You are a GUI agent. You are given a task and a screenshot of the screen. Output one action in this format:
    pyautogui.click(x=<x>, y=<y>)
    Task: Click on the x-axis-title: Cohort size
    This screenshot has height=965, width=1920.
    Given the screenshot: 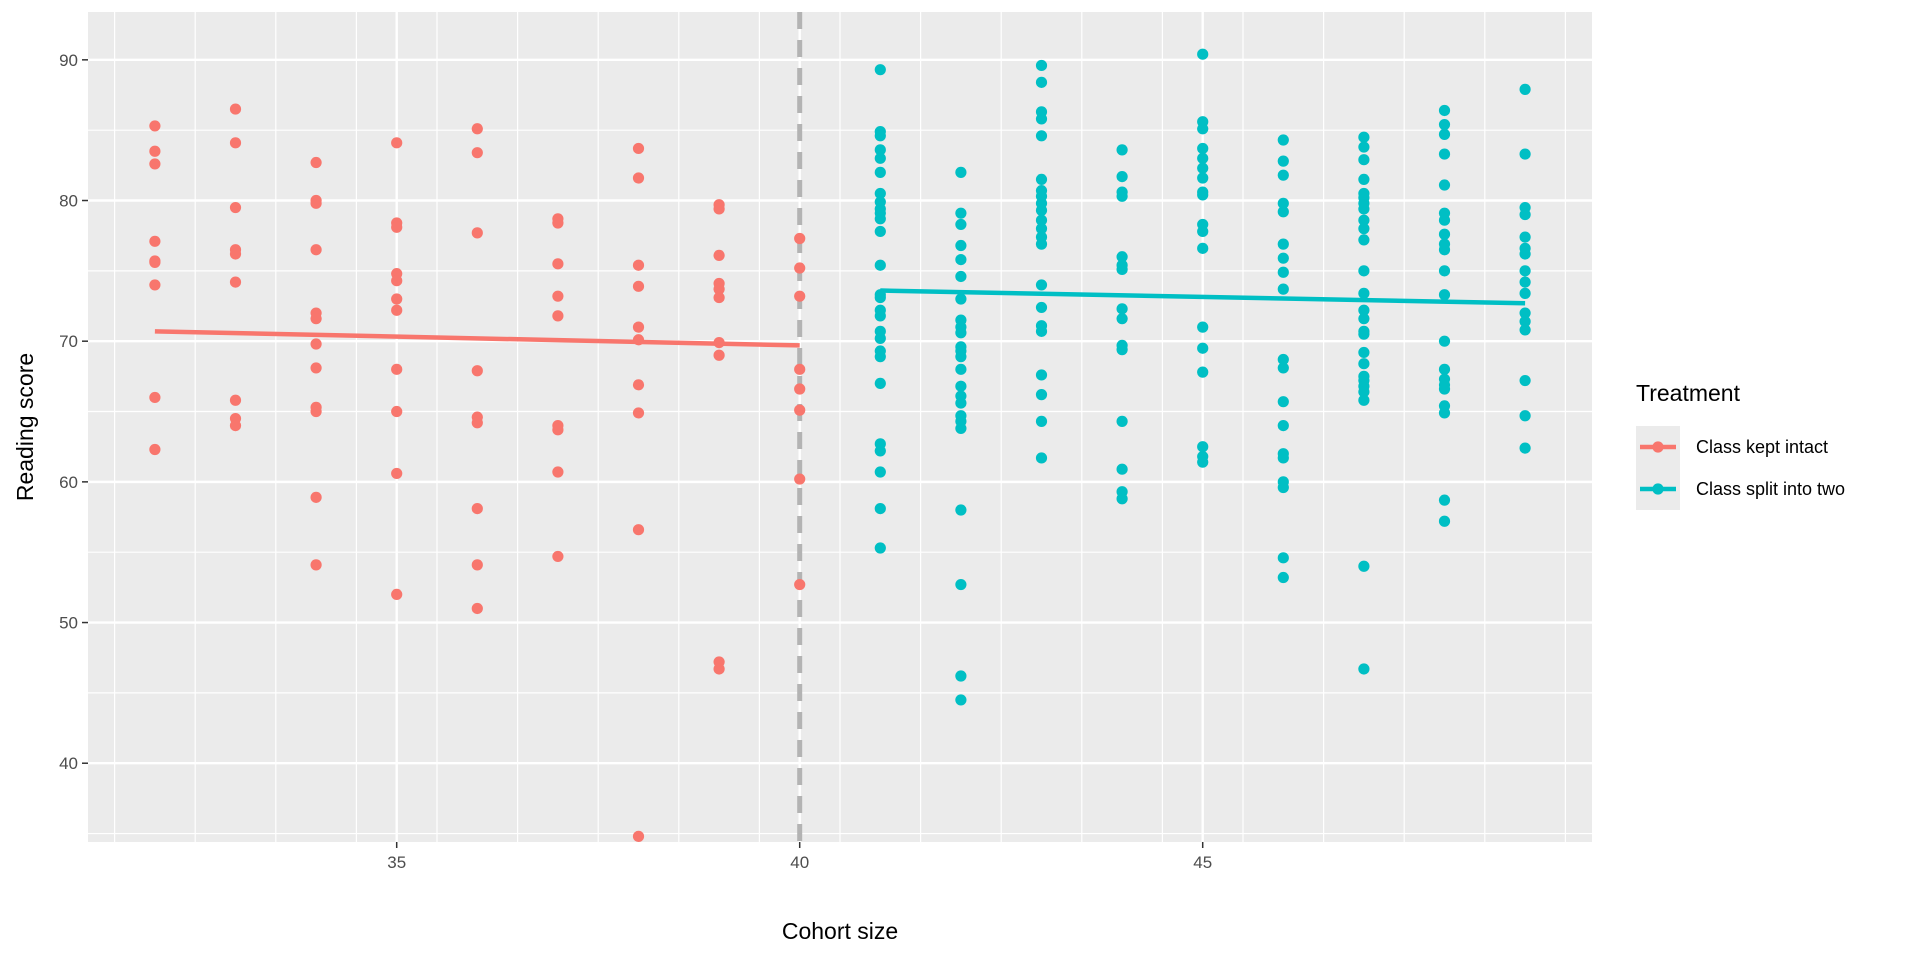 What is the action you would take?
    pyautogui.click(x=840, y=931)
    